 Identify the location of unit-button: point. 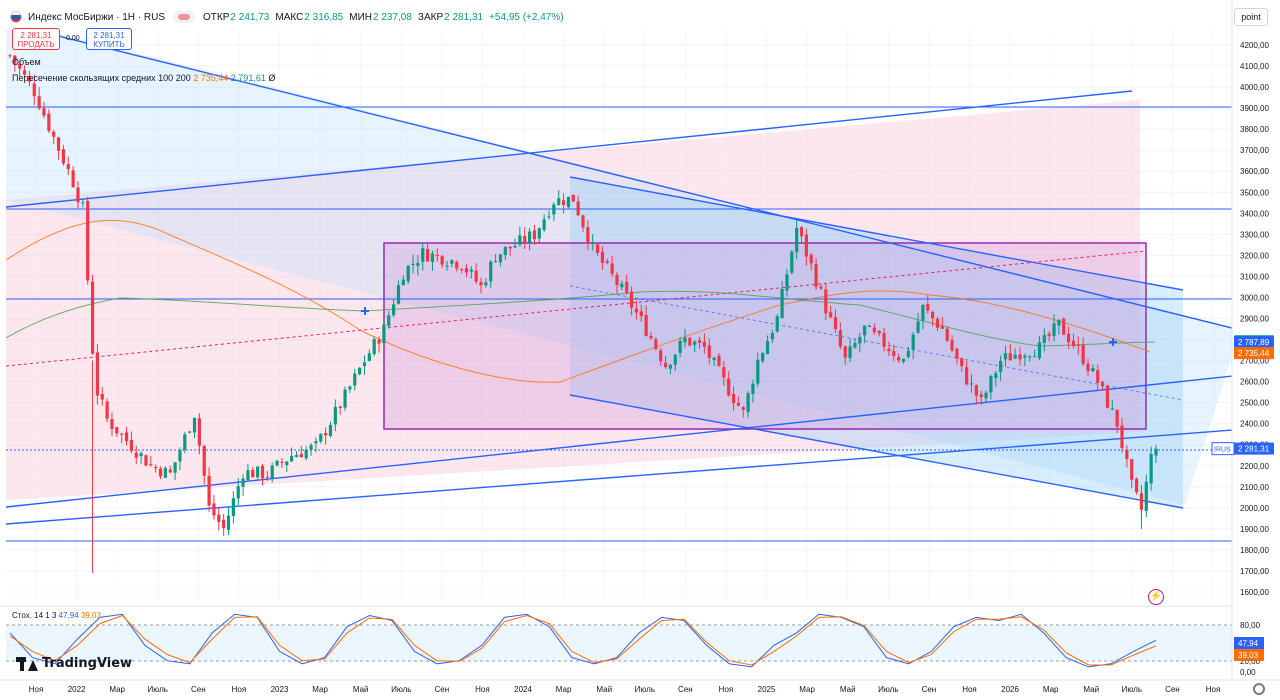
(1251, 17).